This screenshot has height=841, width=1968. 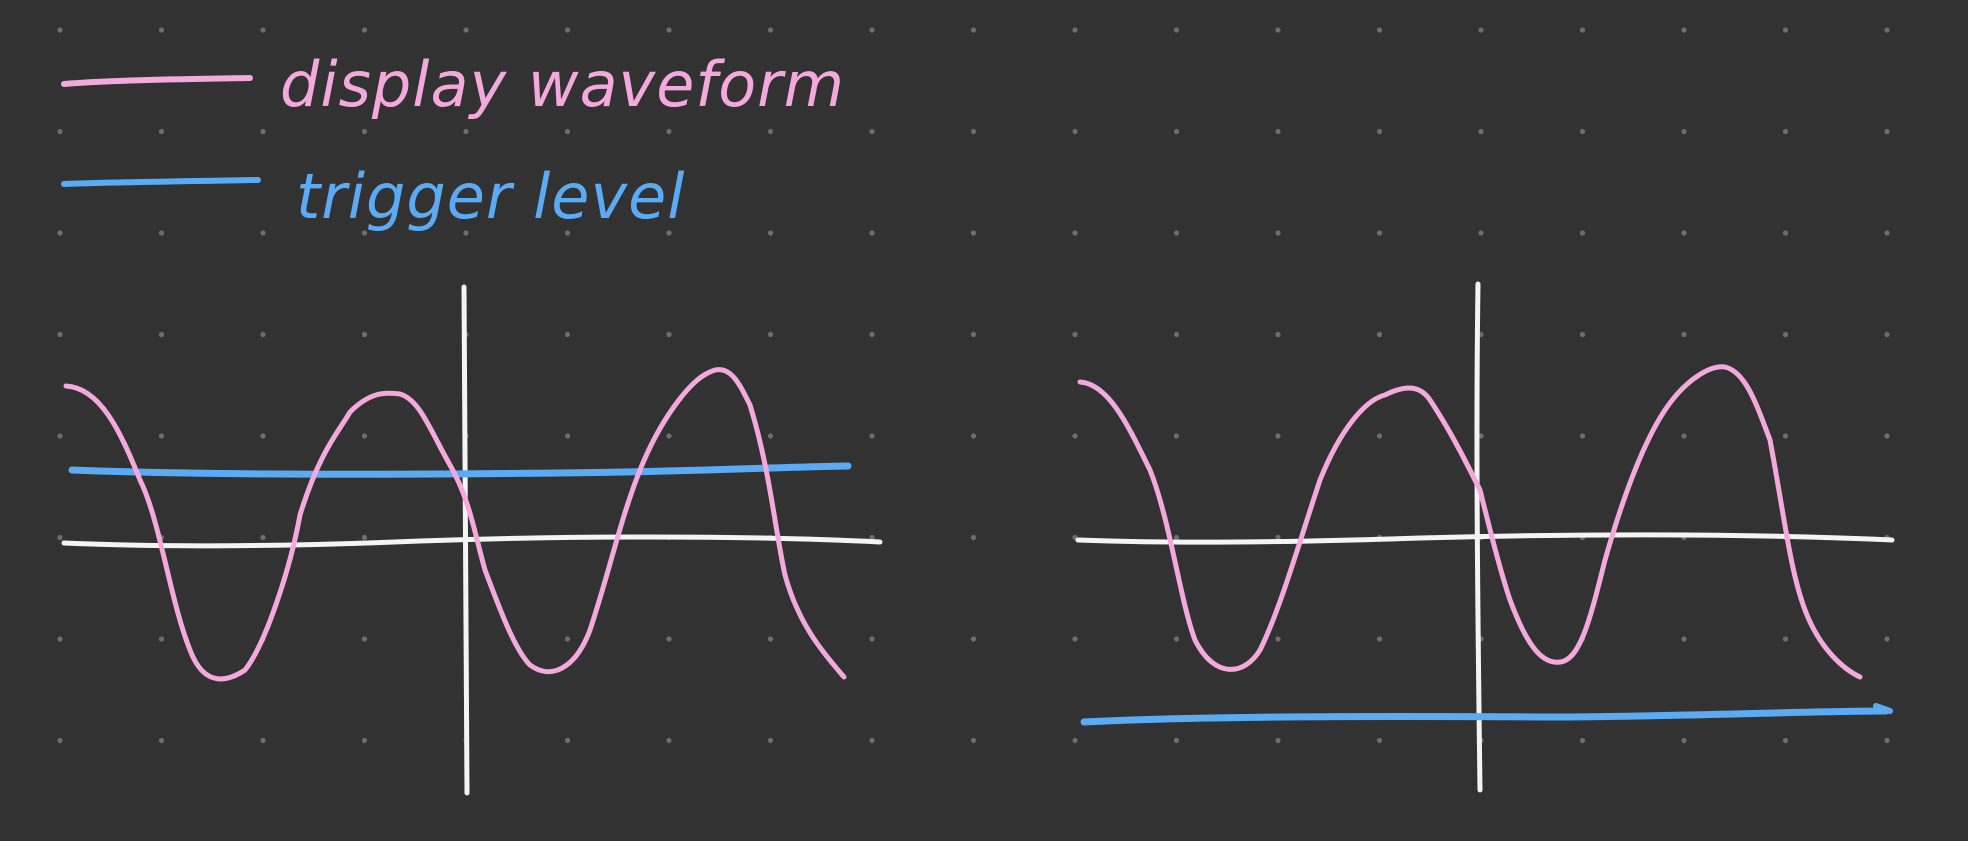 What do you see at coordinates (1883, 708) in the screenshot?
I see `trigger-line-end-marker` at bounding box center [1883, 708].